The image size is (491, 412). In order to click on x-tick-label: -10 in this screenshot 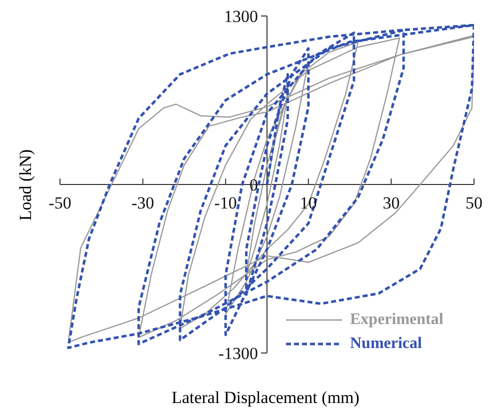, I will do `click(225, 203)`.